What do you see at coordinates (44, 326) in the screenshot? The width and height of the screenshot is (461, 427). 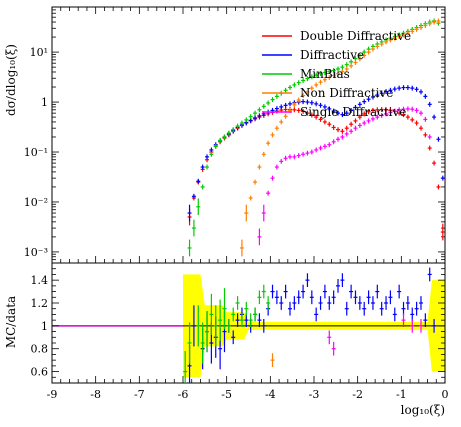 I see `ratio-y-tick-label: 1` at bounding box center [44, 326].